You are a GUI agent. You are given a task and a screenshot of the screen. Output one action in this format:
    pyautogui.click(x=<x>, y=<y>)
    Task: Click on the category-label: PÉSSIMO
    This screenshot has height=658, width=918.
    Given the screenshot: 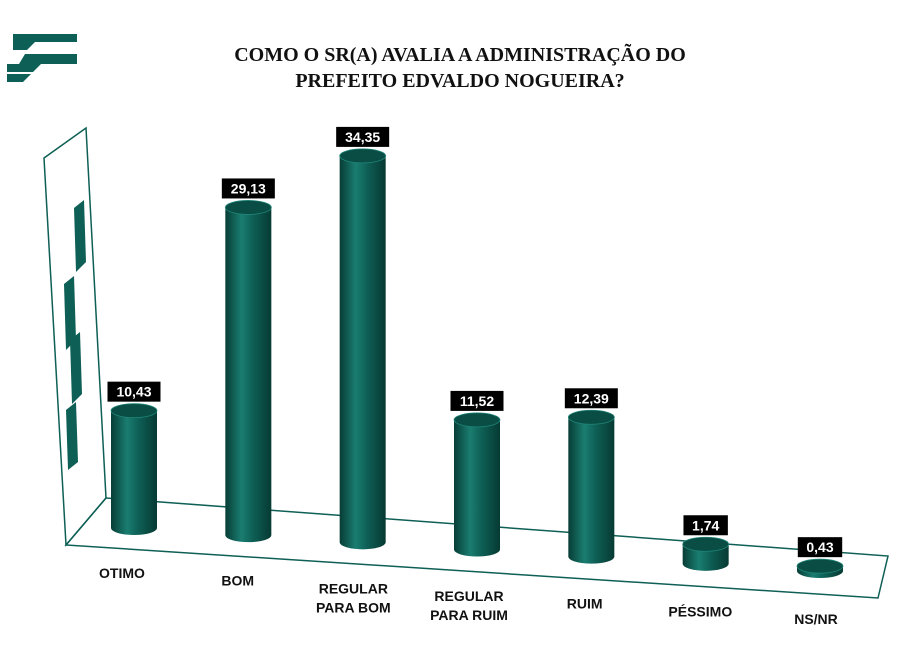 What is the action you would take?
    pyautogui.click(x=700, y=611)
    